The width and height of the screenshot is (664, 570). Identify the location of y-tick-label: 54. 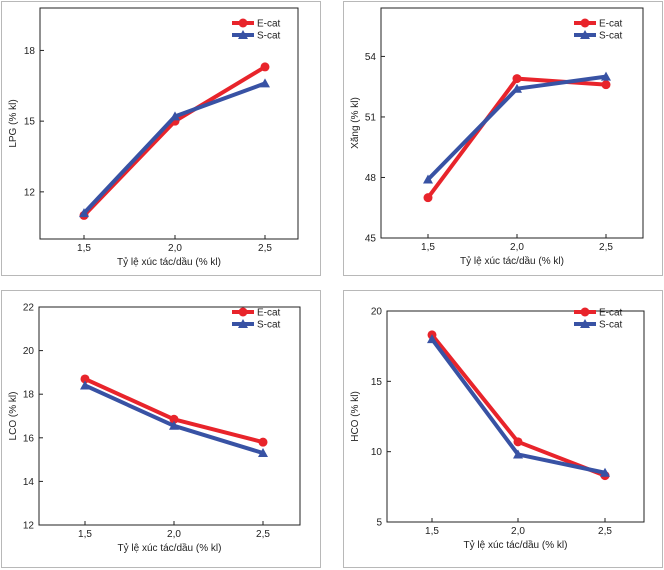
(371, 57).